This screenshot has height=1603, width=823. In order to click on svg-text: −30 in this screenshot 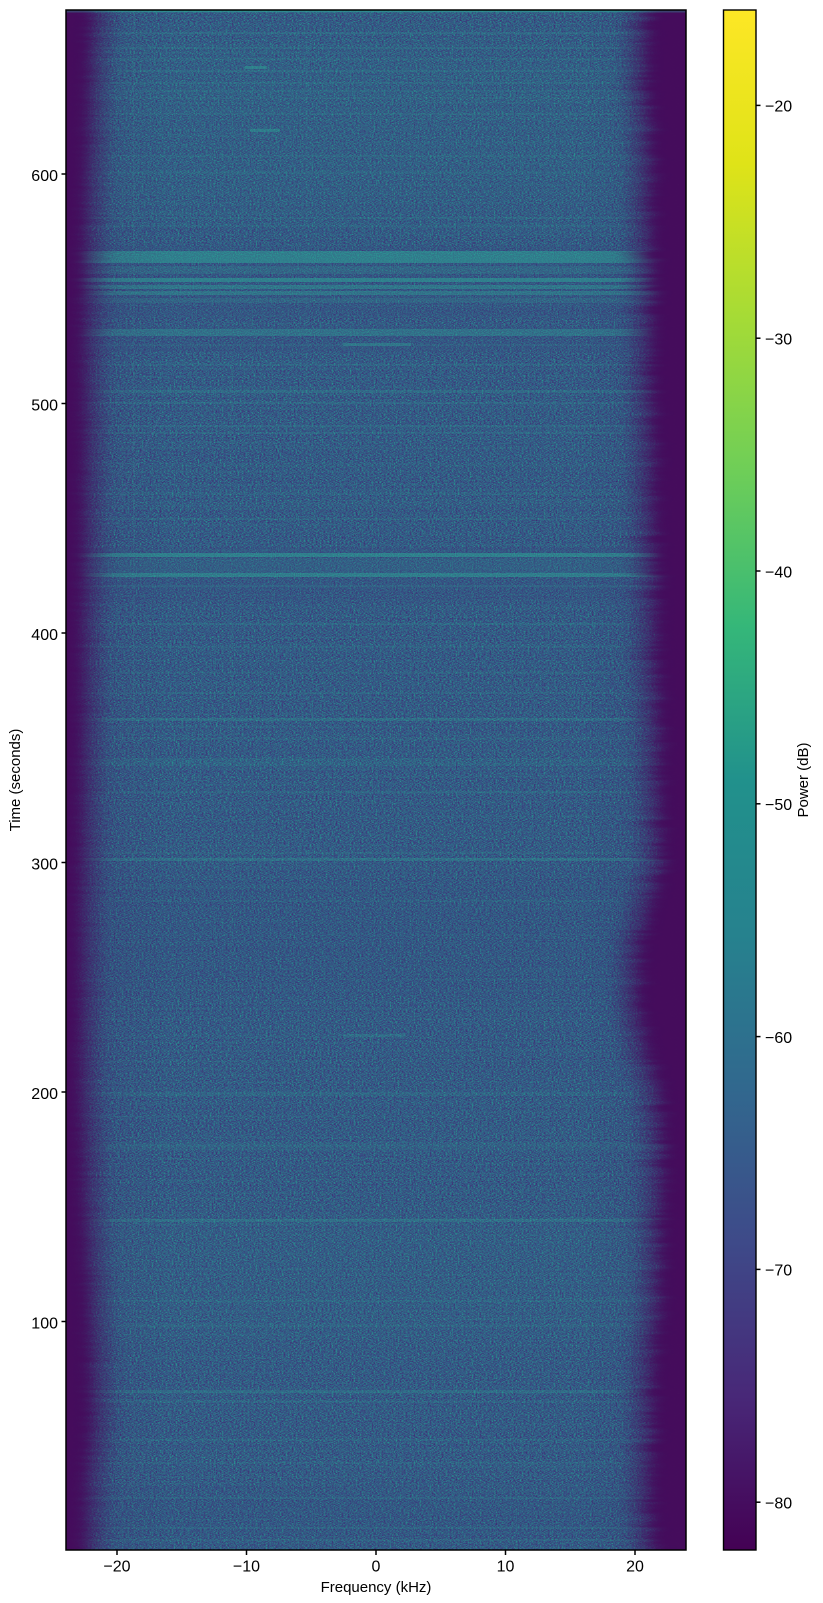, I will do `click(778, 340)`.